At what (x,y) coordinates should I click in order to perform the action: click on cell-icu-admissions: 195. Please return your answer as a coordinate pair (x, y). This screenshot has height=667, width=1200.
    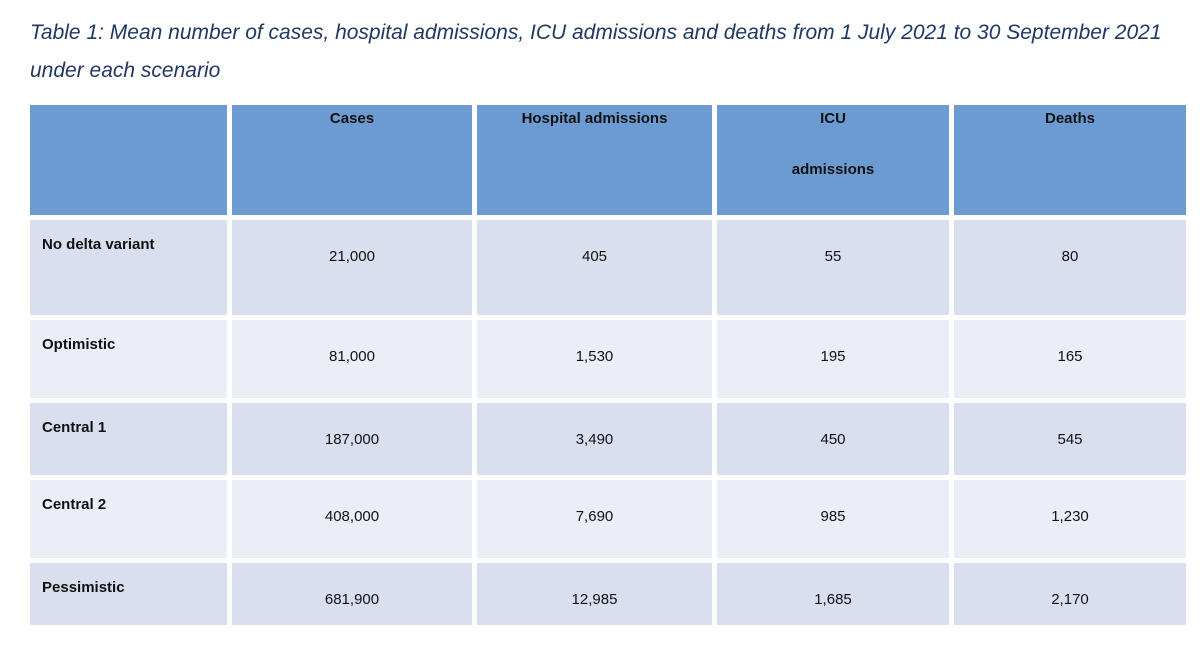
    Looking at the image, I should click on (833, 359).